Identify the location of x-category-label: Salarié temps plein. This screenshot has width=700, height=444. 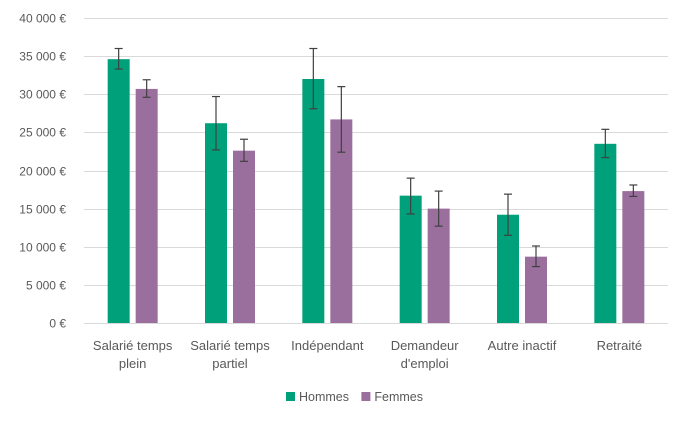
(133, 354).